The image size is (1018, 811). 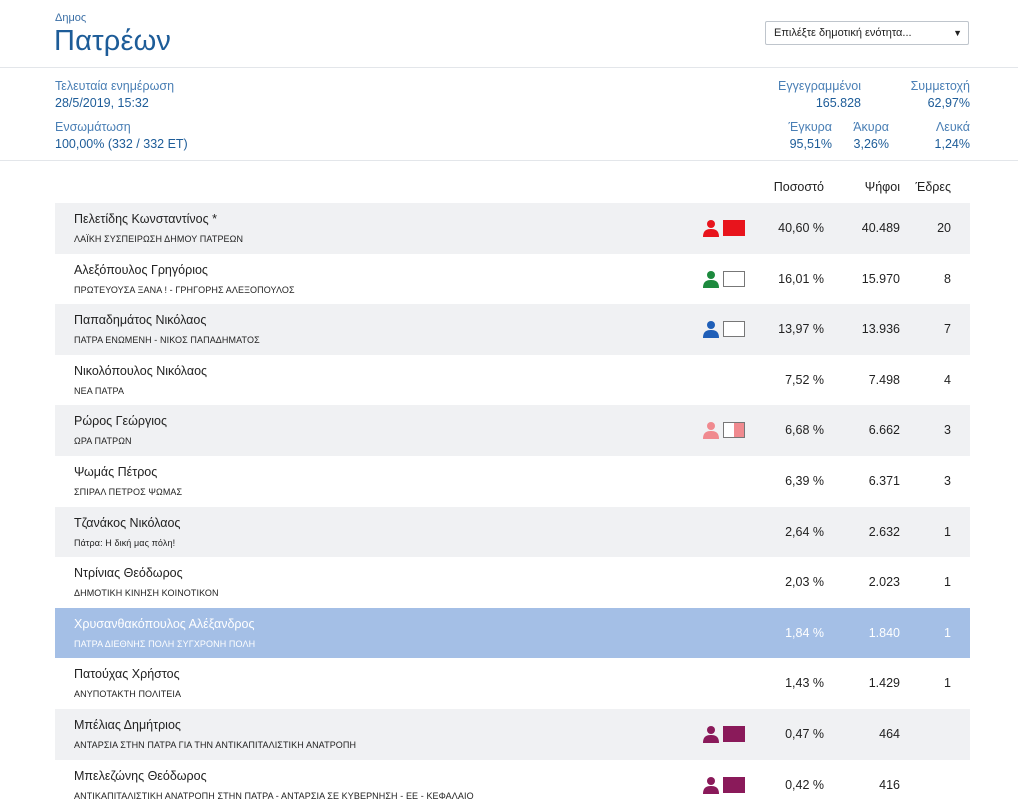 What do you see at coordinates (933, 187) in the screenshot?
I see `column-header-seats: Έδρες` at bounding box center [933, 187].